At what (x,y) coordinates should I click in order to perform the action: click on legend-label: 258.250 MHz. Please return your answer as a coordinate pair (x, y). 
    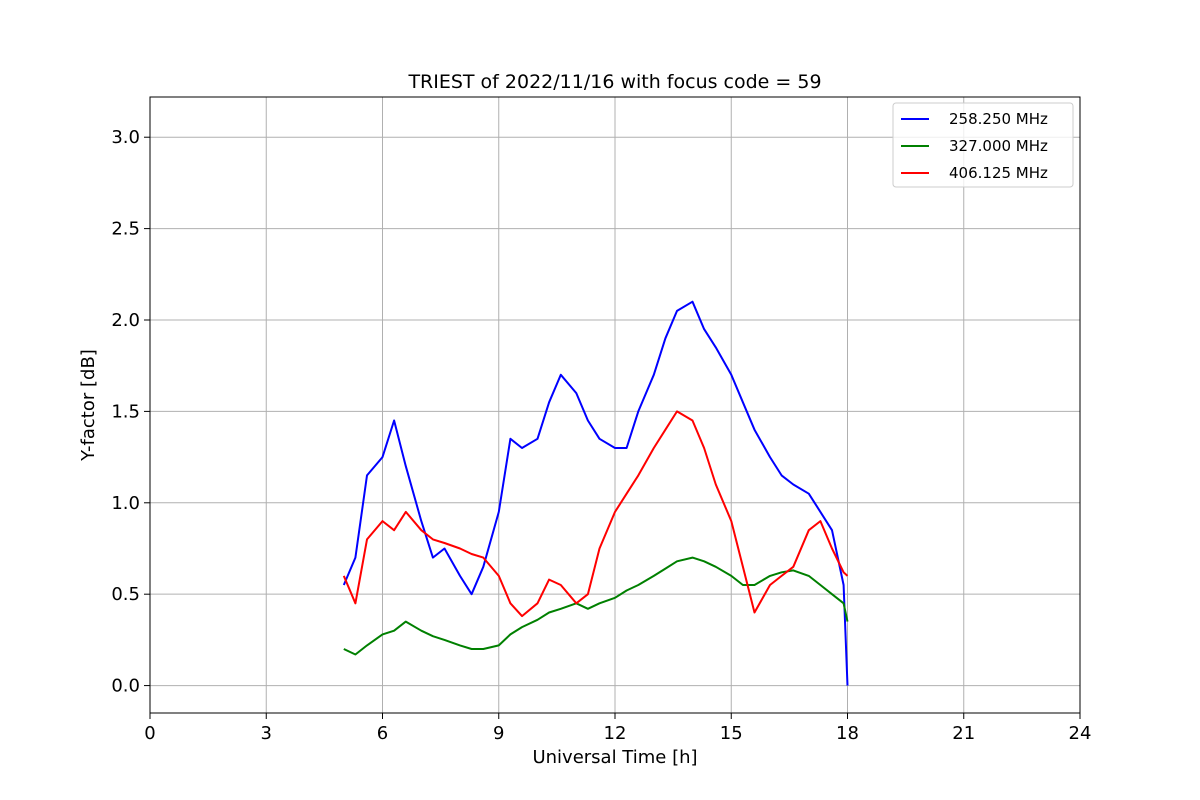
    Looking at the image, I should click on (998, 119).